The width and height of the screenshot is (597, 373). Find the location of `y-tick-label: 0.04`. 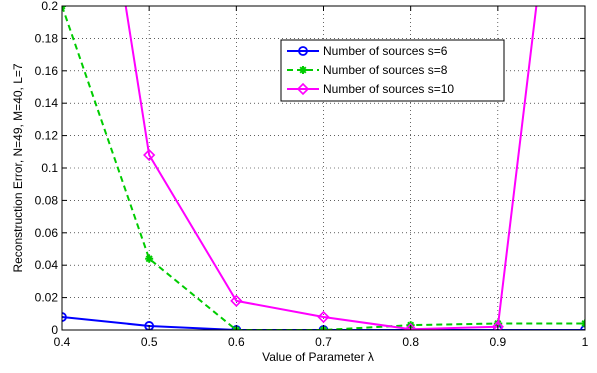

y-tick-label: 0.04 is located at coordinates (47, 265).